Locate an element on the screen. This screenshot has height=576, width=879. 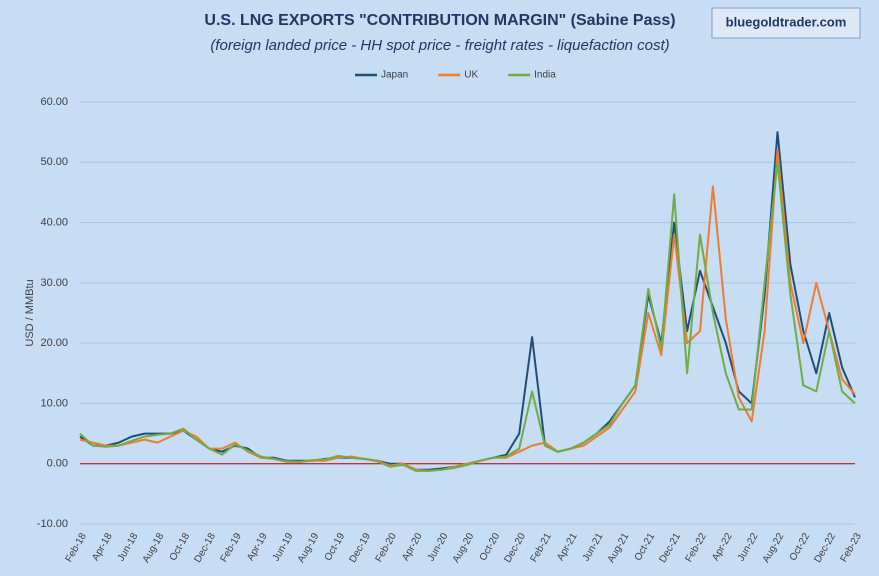
x-tick-label: Feb-19 is located at coordinates (232, 547).